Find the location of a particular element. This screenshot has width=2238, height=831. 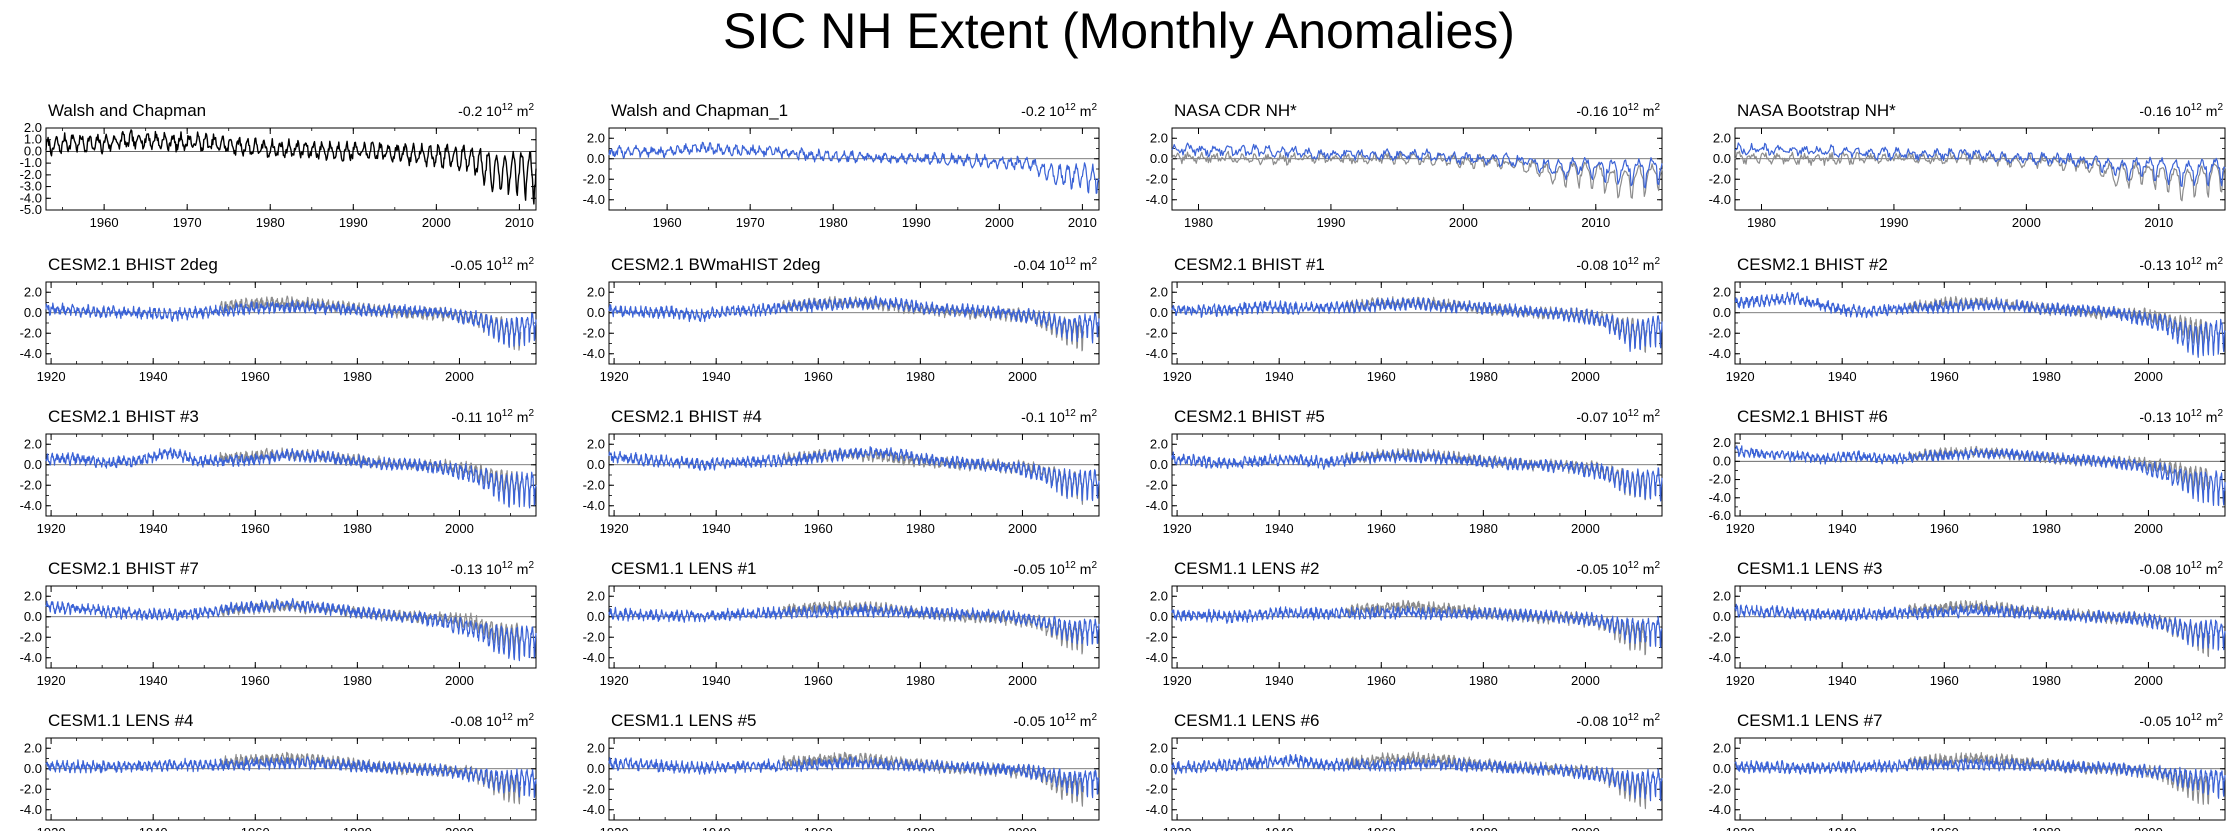

panel-title: CESM1.1 LENS #1 is located at coordinates (684, 568).